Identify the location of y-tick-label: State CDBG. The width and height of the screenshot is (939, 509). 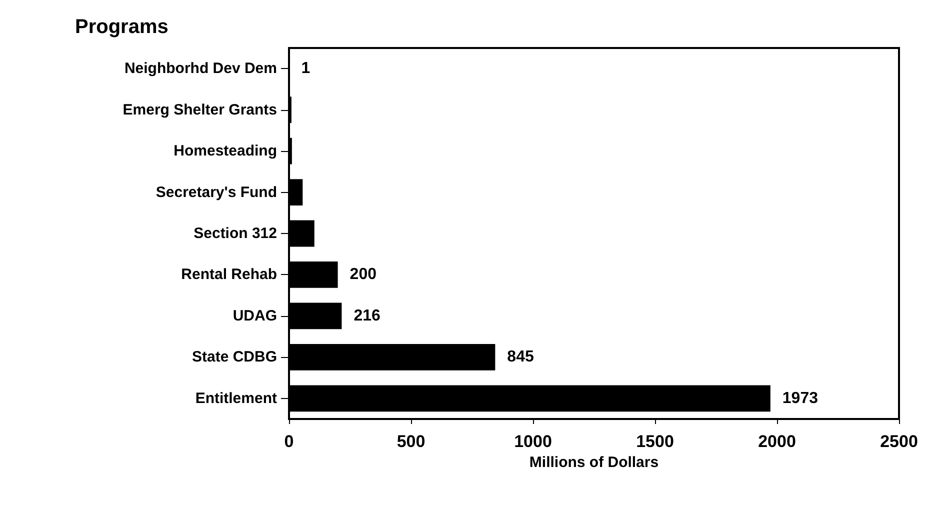
(234, 357).